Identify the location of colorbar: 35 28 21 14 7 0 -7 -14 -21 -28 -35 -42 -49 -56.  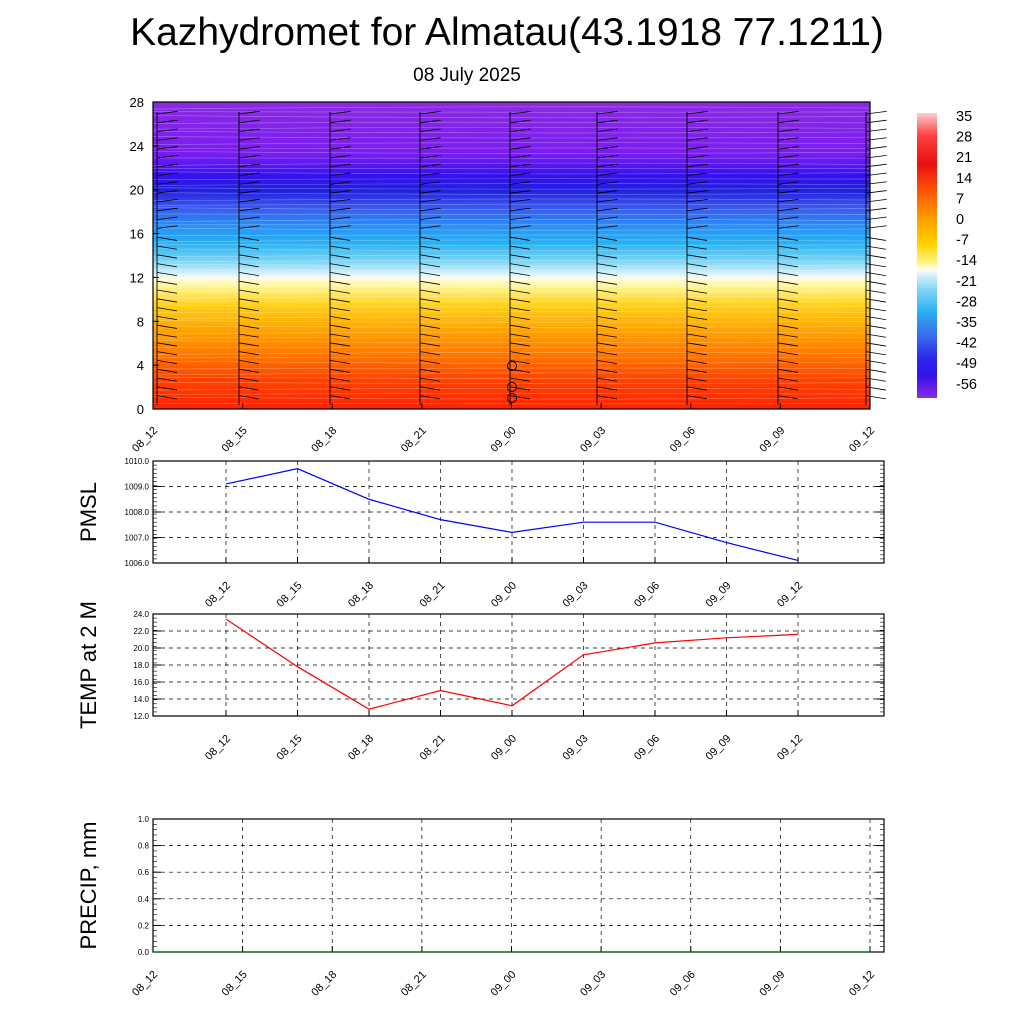
(947, 253).